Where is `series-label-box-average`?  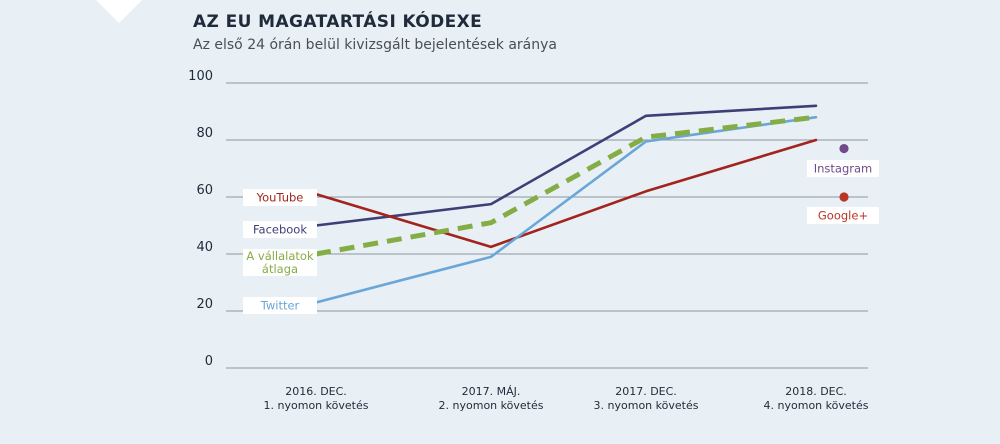 series-label-box-average is located at coordinates (280, 262).